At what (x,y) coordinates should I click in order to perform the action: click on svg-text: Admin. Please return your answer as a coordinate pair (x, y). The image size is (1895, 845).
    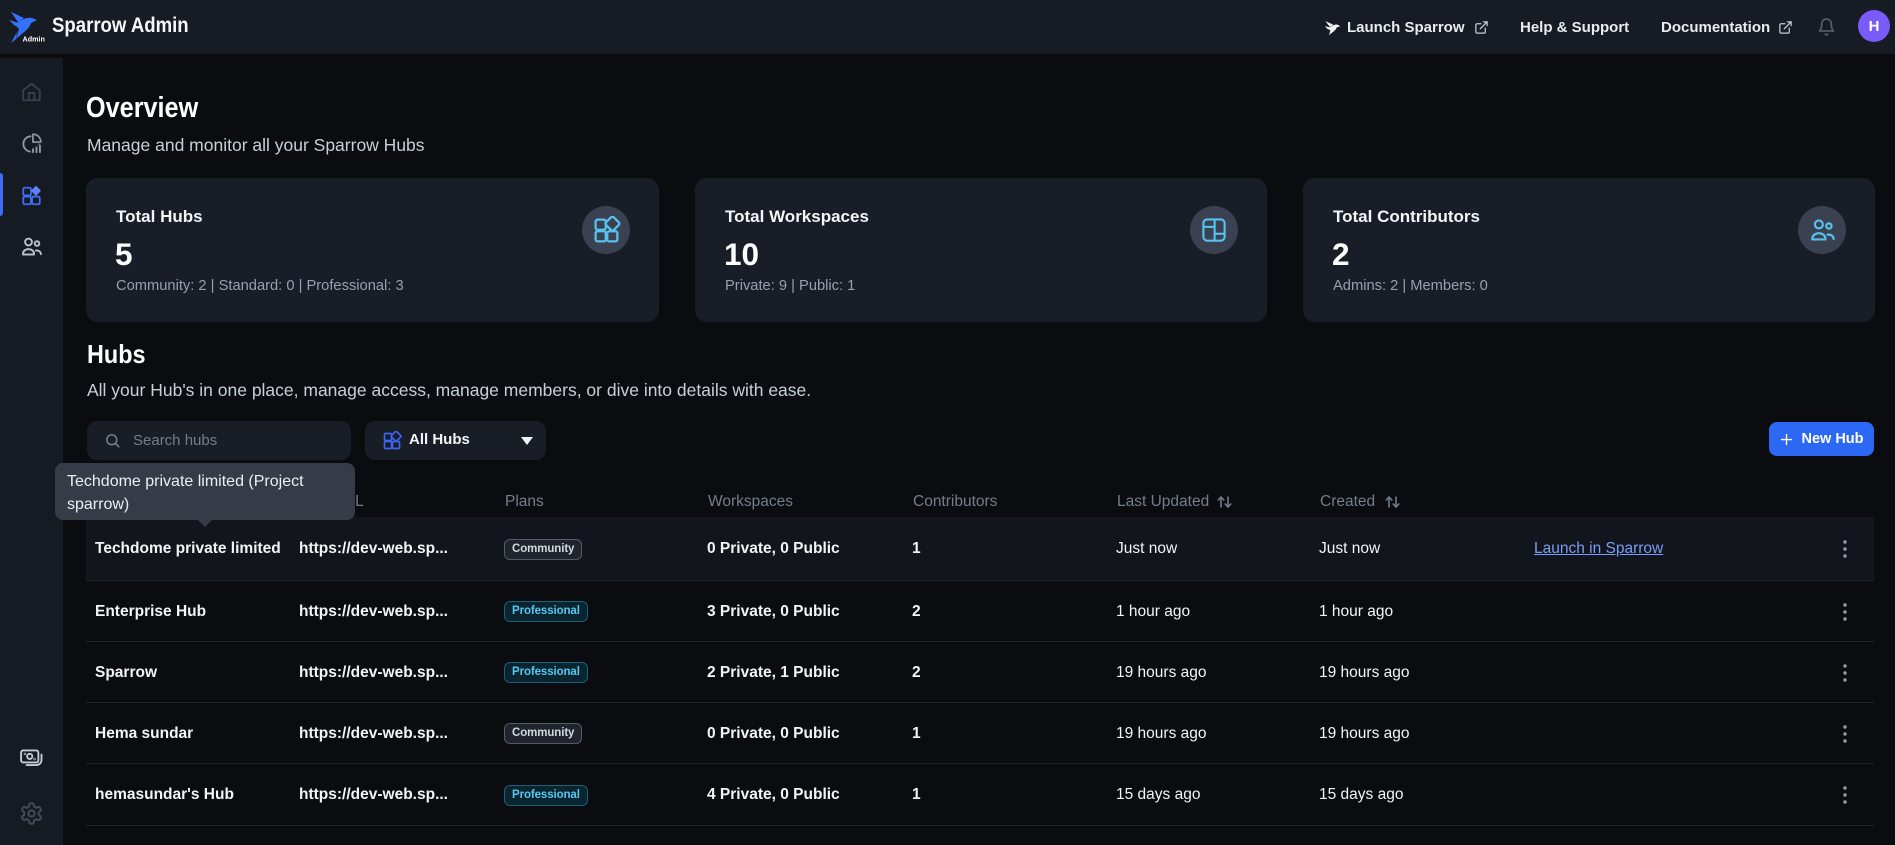
    Looking at the image, I should click on (34, 39).